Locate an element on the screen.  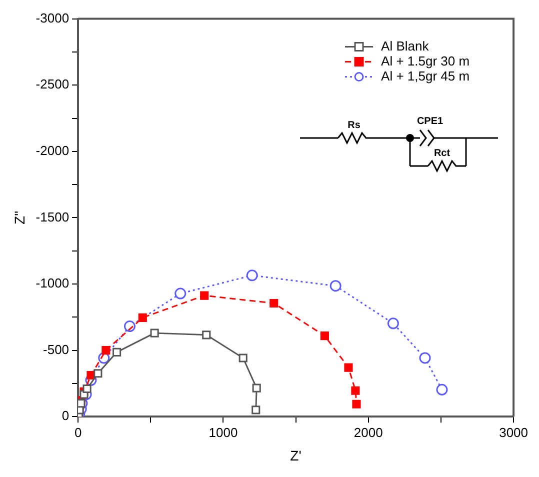
x-tick-label: 3000 is located at coordinates (513, 432).